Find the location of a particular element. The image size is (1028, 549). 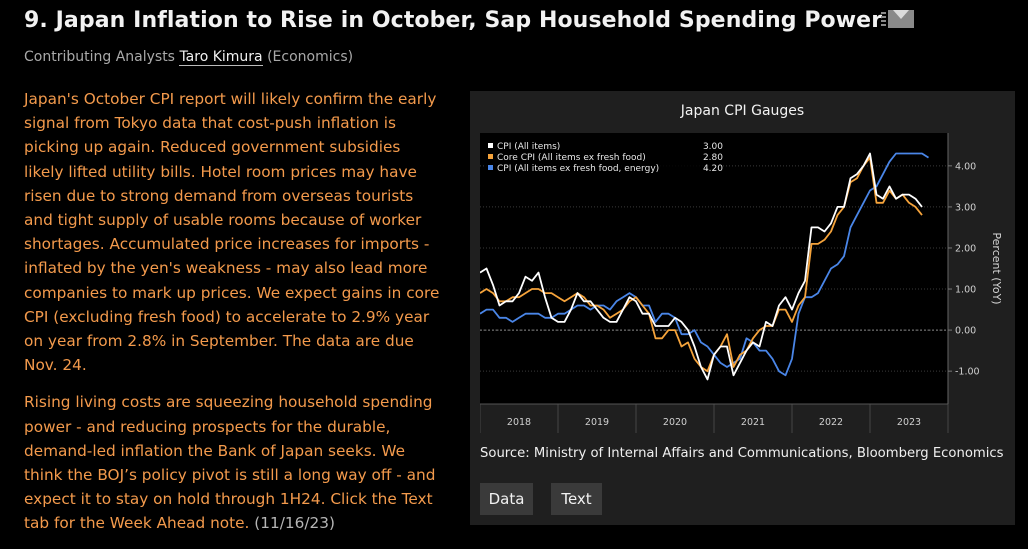

x-tick-label: 2022 is located at coordinates (831, 422).